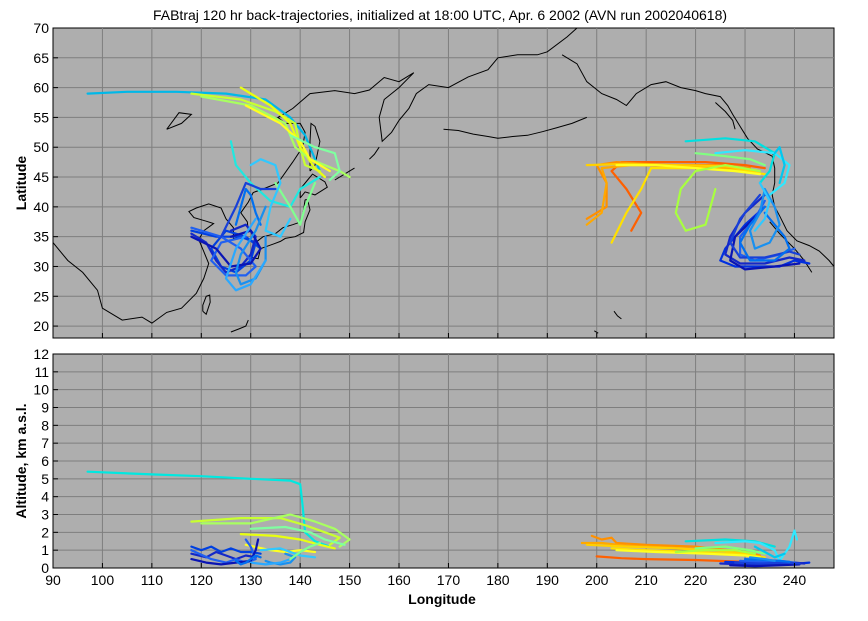  Describe the element at coordinates (449, 580) in the screenshot. I see `altitude-x-tick-label: 170` at that location.